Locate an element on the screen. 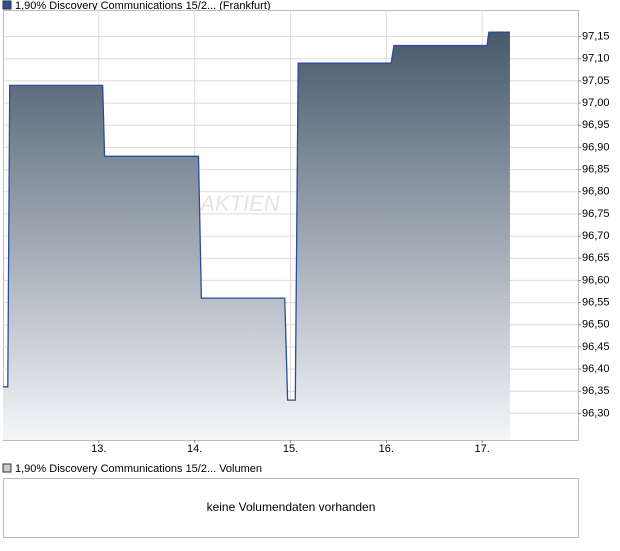 The height and width of the screenshot is (551, 620). y-tick-label: 96,35 is located at coordinates (596, 391).